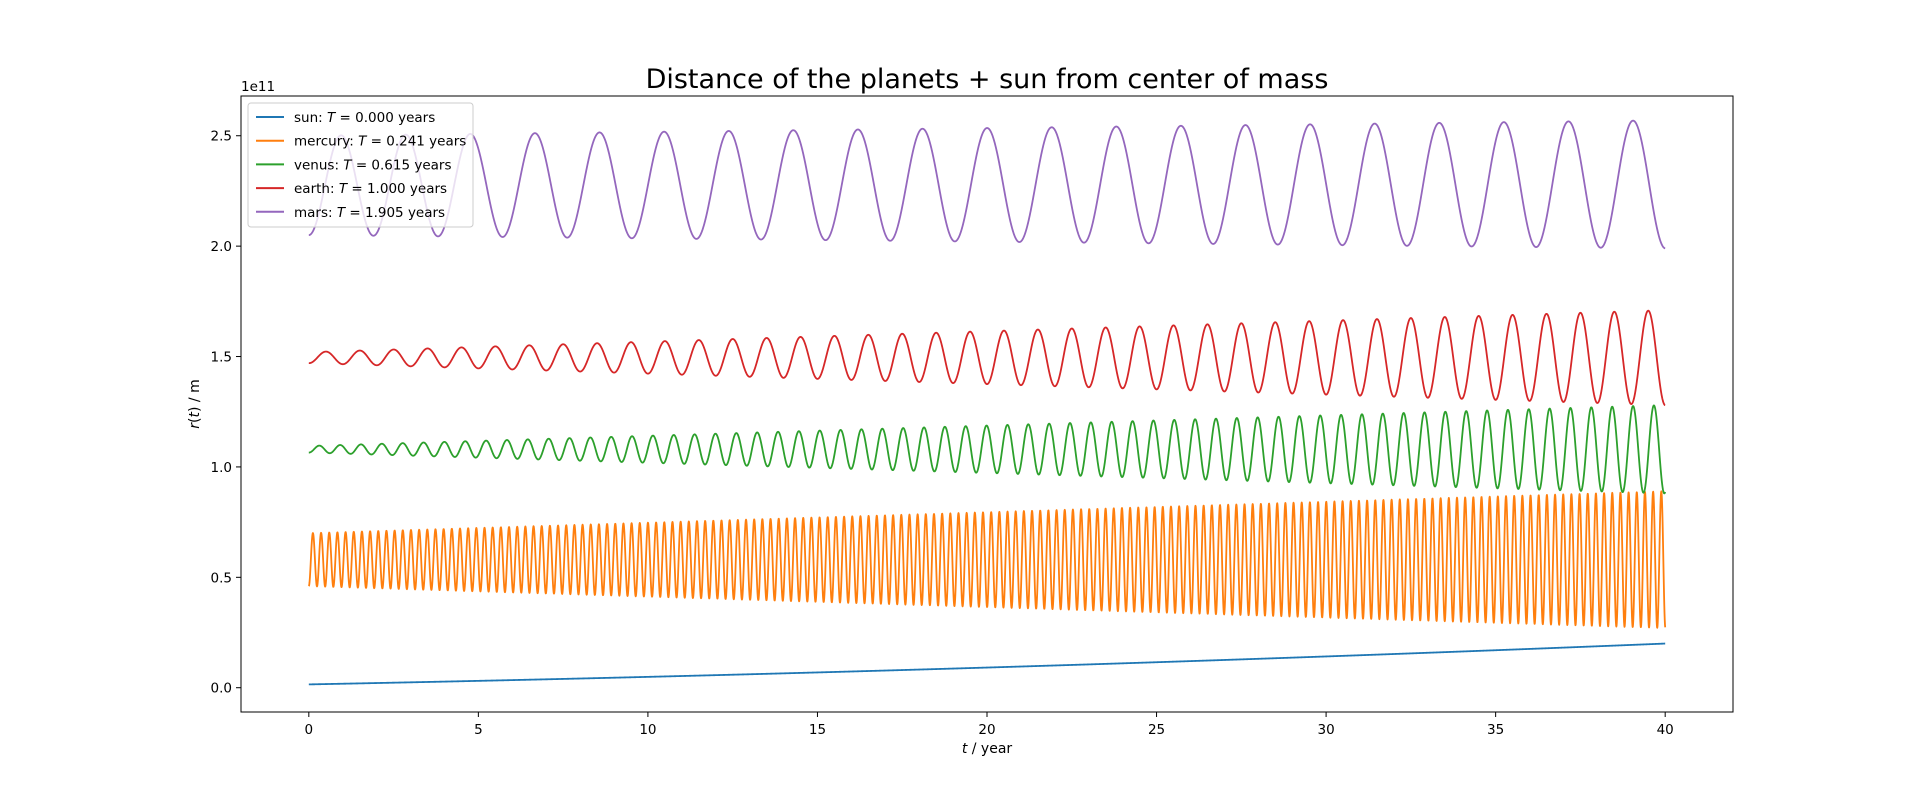  I want to click on y-axis-offset-label: 1e11, so click(258, 87).